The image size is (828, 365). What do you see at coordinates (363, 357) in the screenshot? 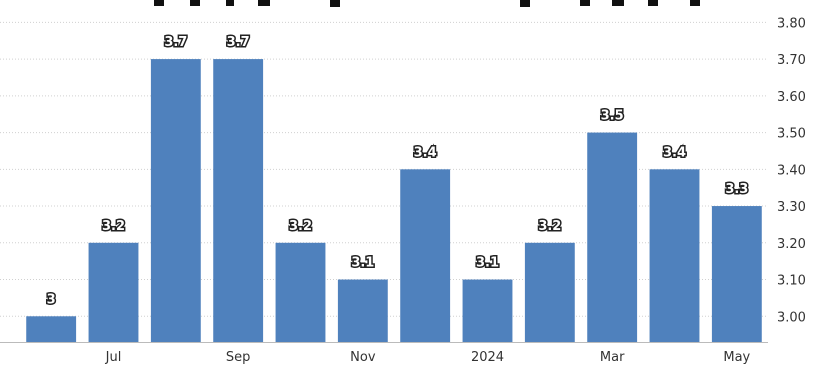
I see `x-tick-label: Nov` at bounding box center [363, 357].